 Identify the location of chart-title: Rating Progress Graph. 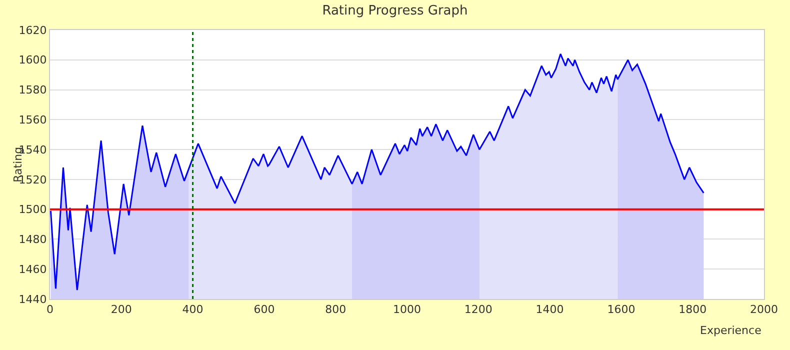
(395, 10).